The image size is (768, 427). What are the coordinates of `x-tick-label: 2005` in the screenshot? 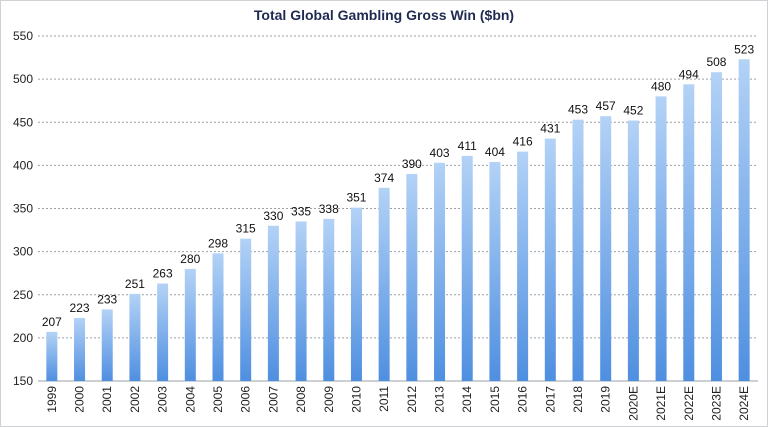 It's located at (218, 399).